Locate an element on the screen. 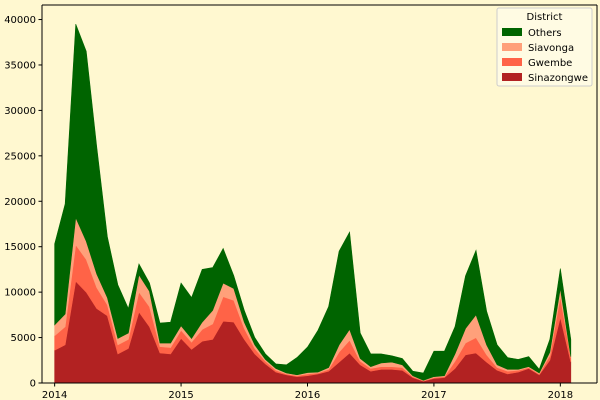  y-tick-label: 35000 is located at coordinates (20, 65).